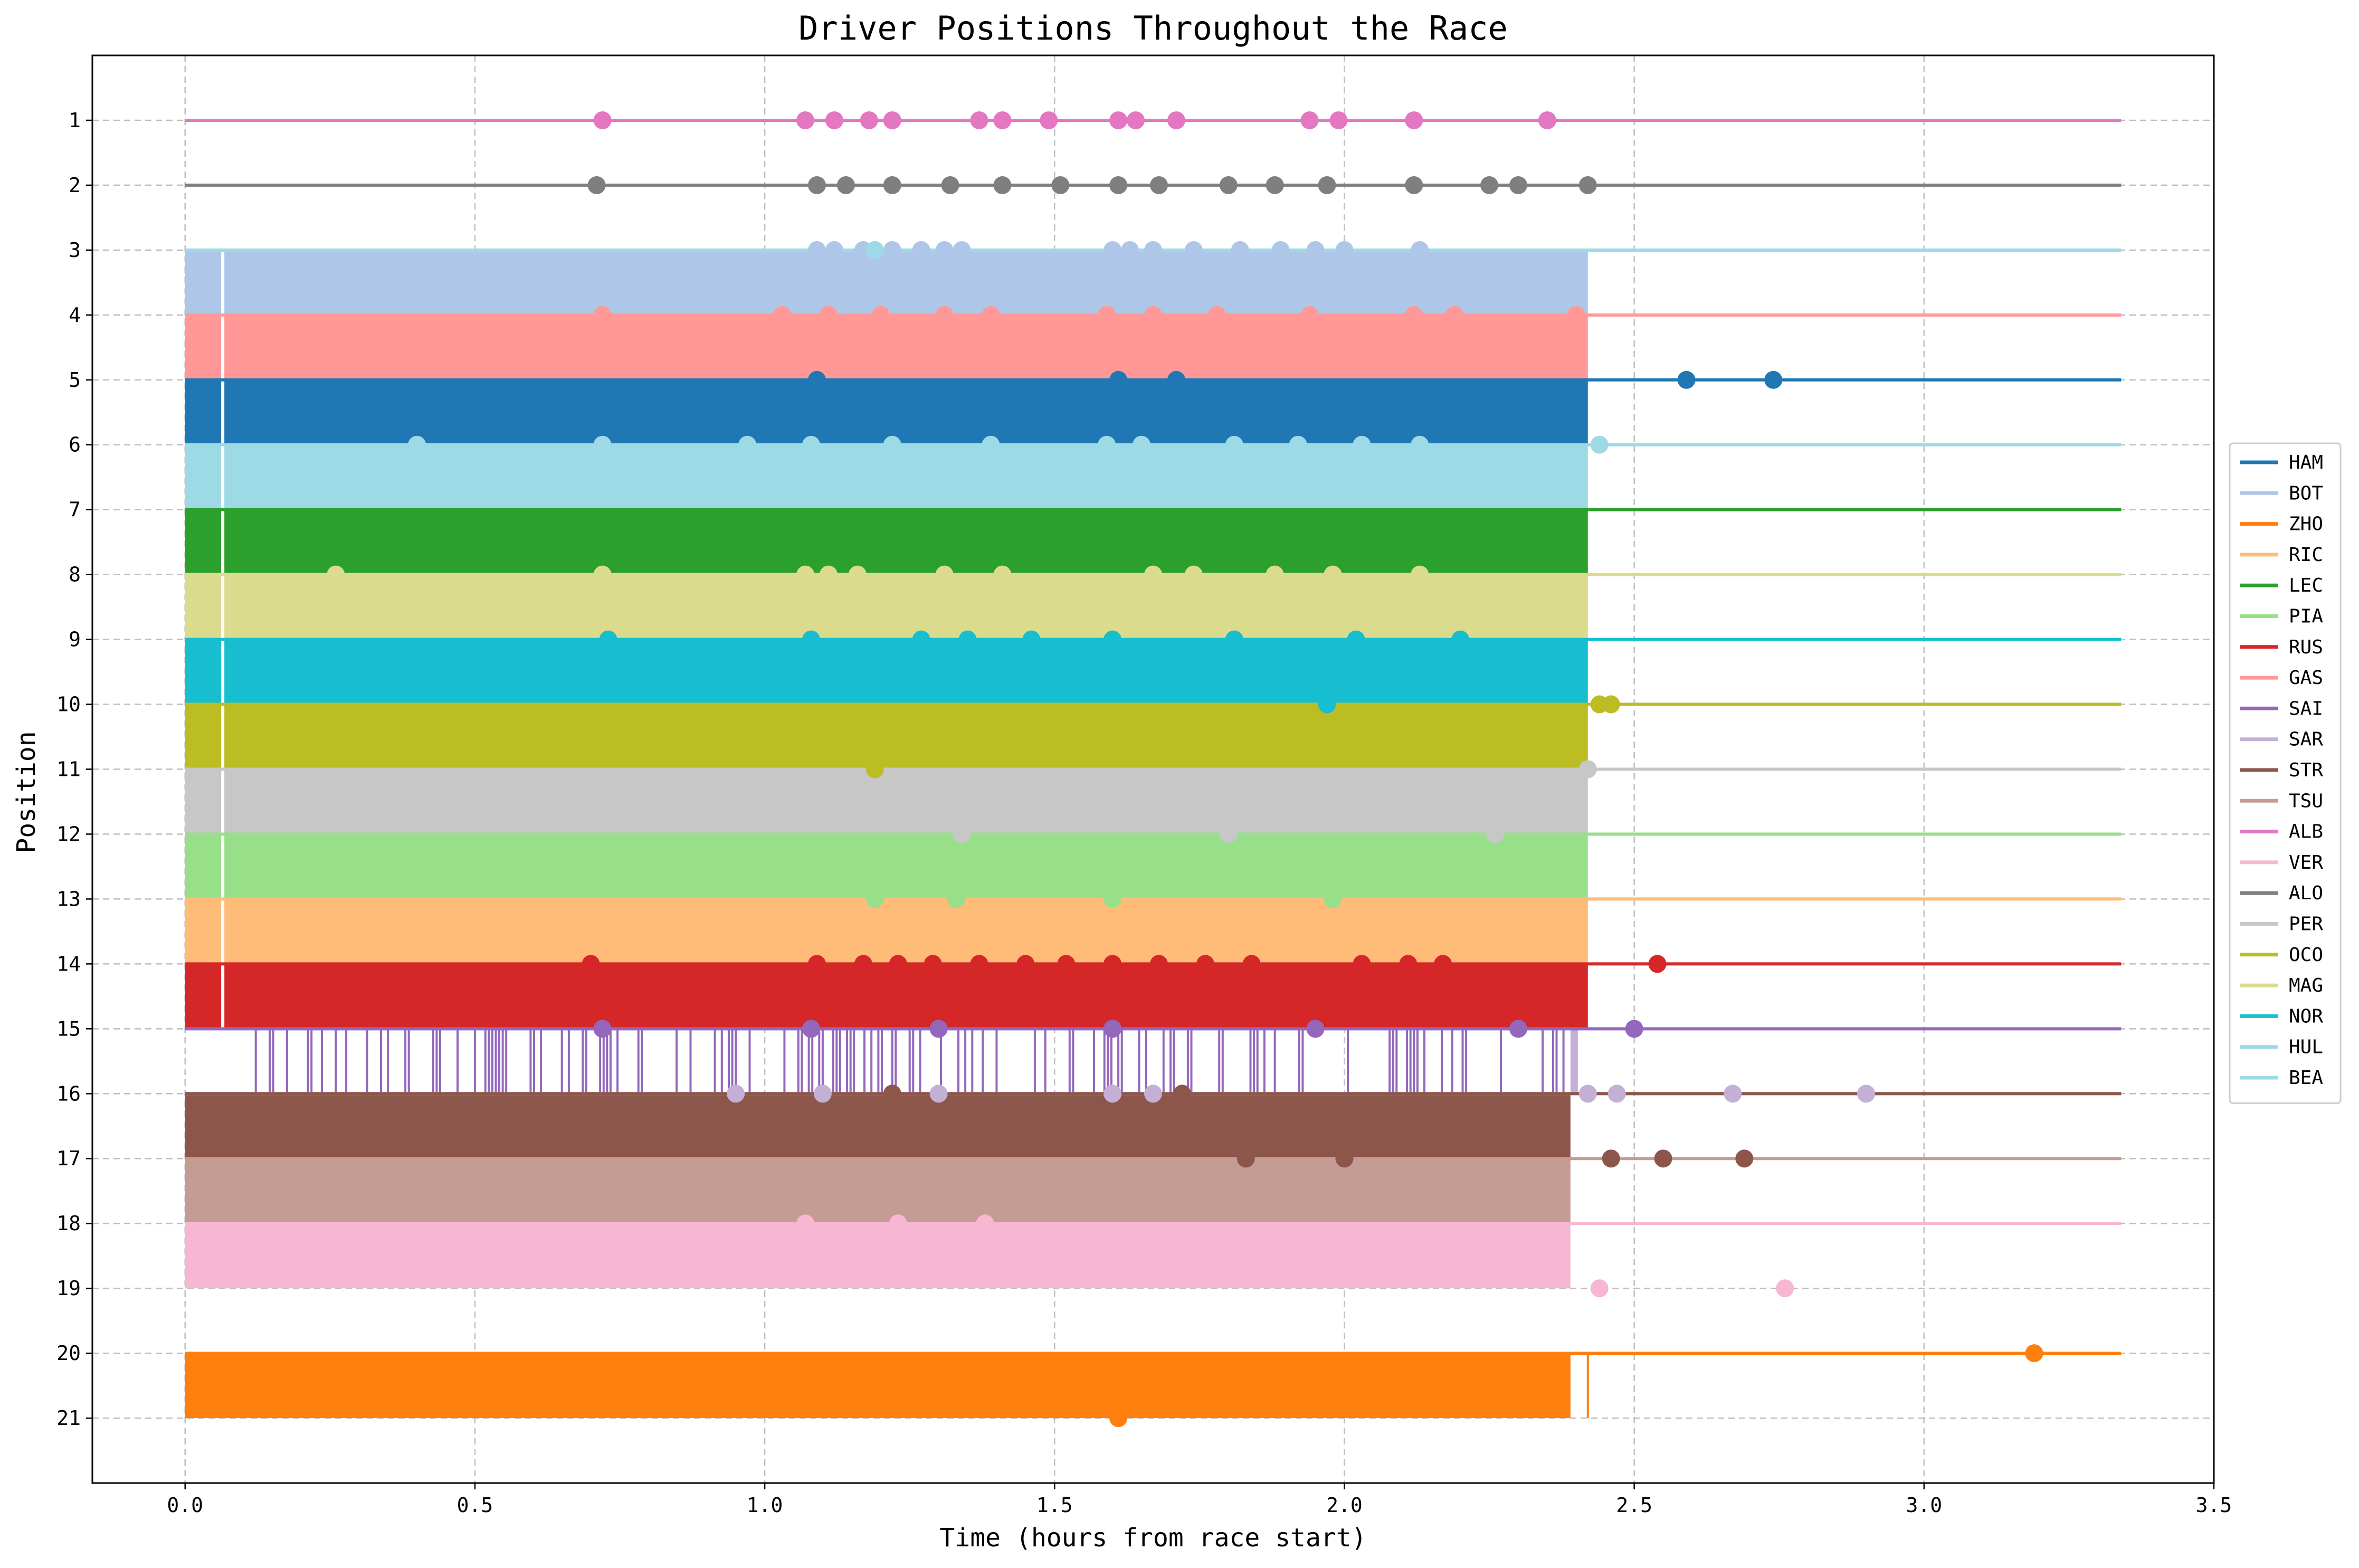 Image resolution: width=2359 pixels, height=1568 pixels. Describe the element at coordinates (2306, 585) in the screenshot. I see `legend-label: LEC` at that location.